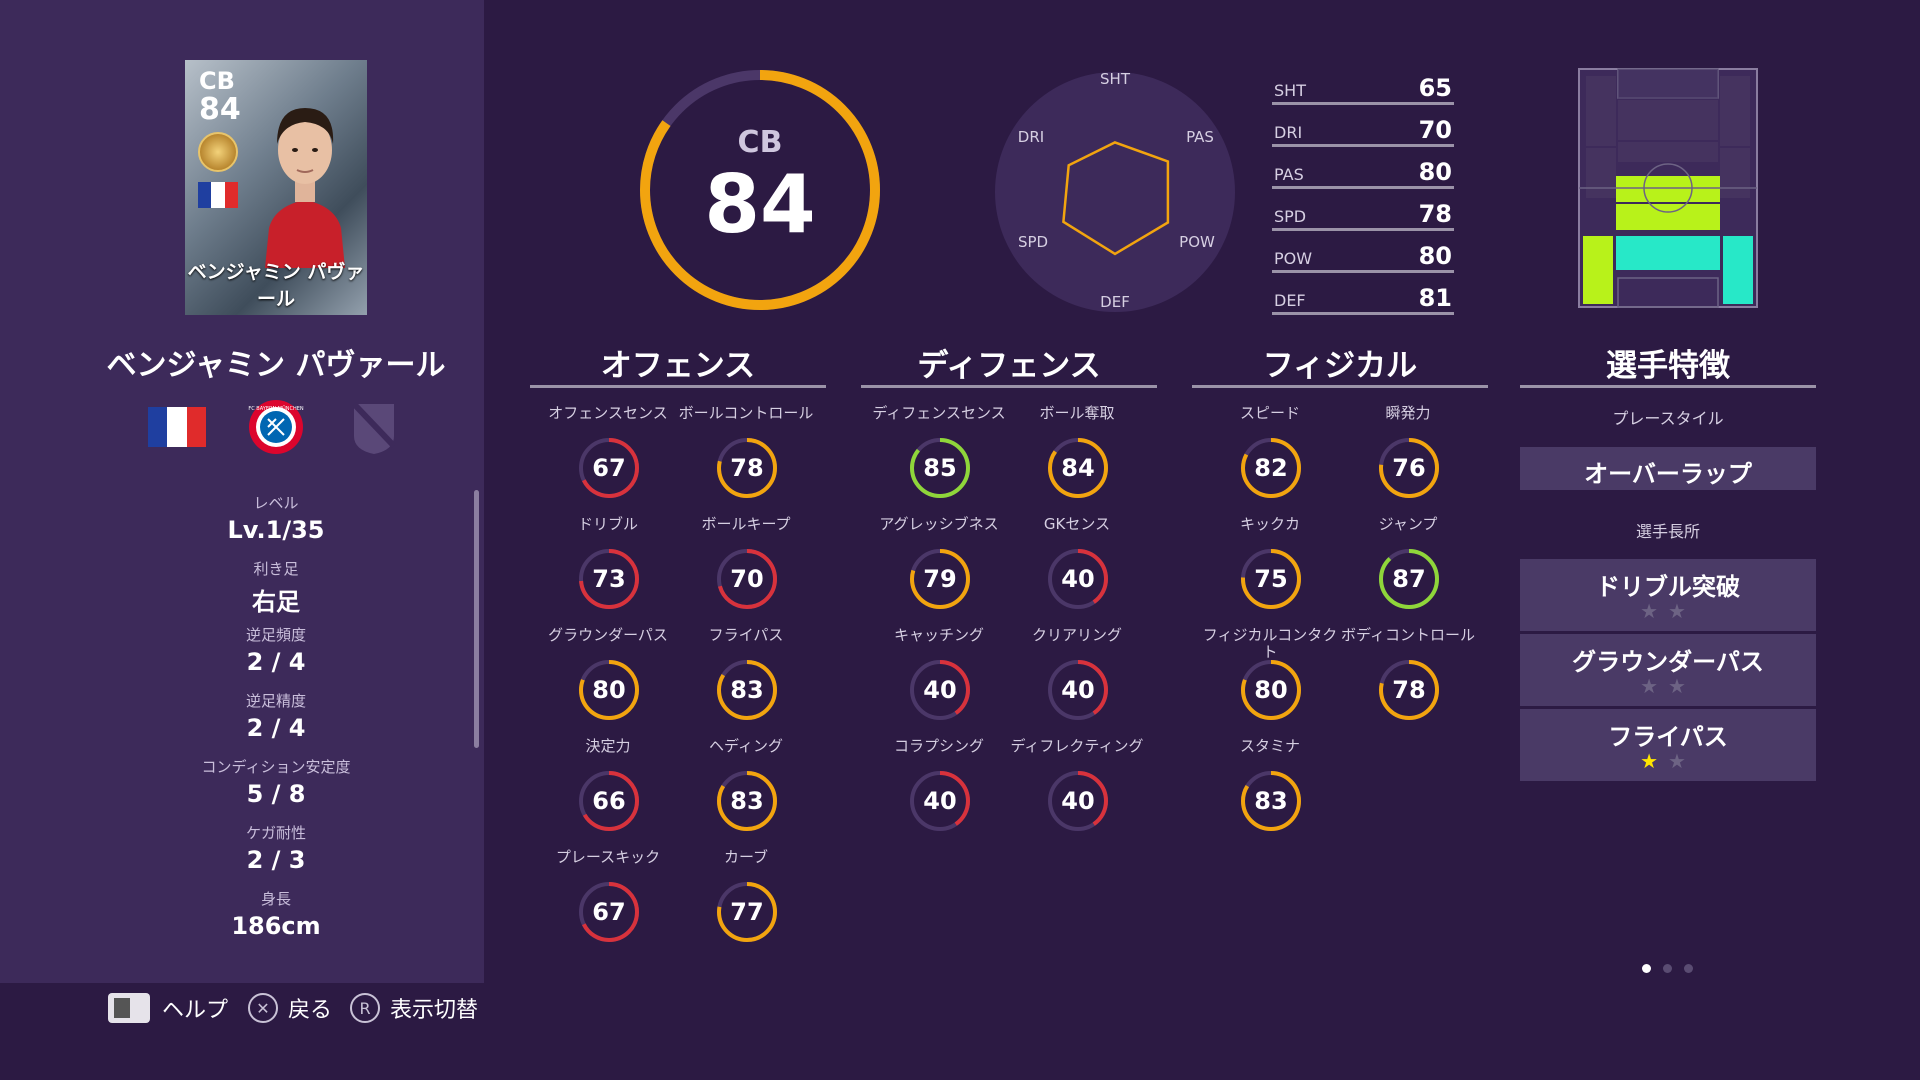  I want to click on features-title: 選手特徴, so click(1668, 366).